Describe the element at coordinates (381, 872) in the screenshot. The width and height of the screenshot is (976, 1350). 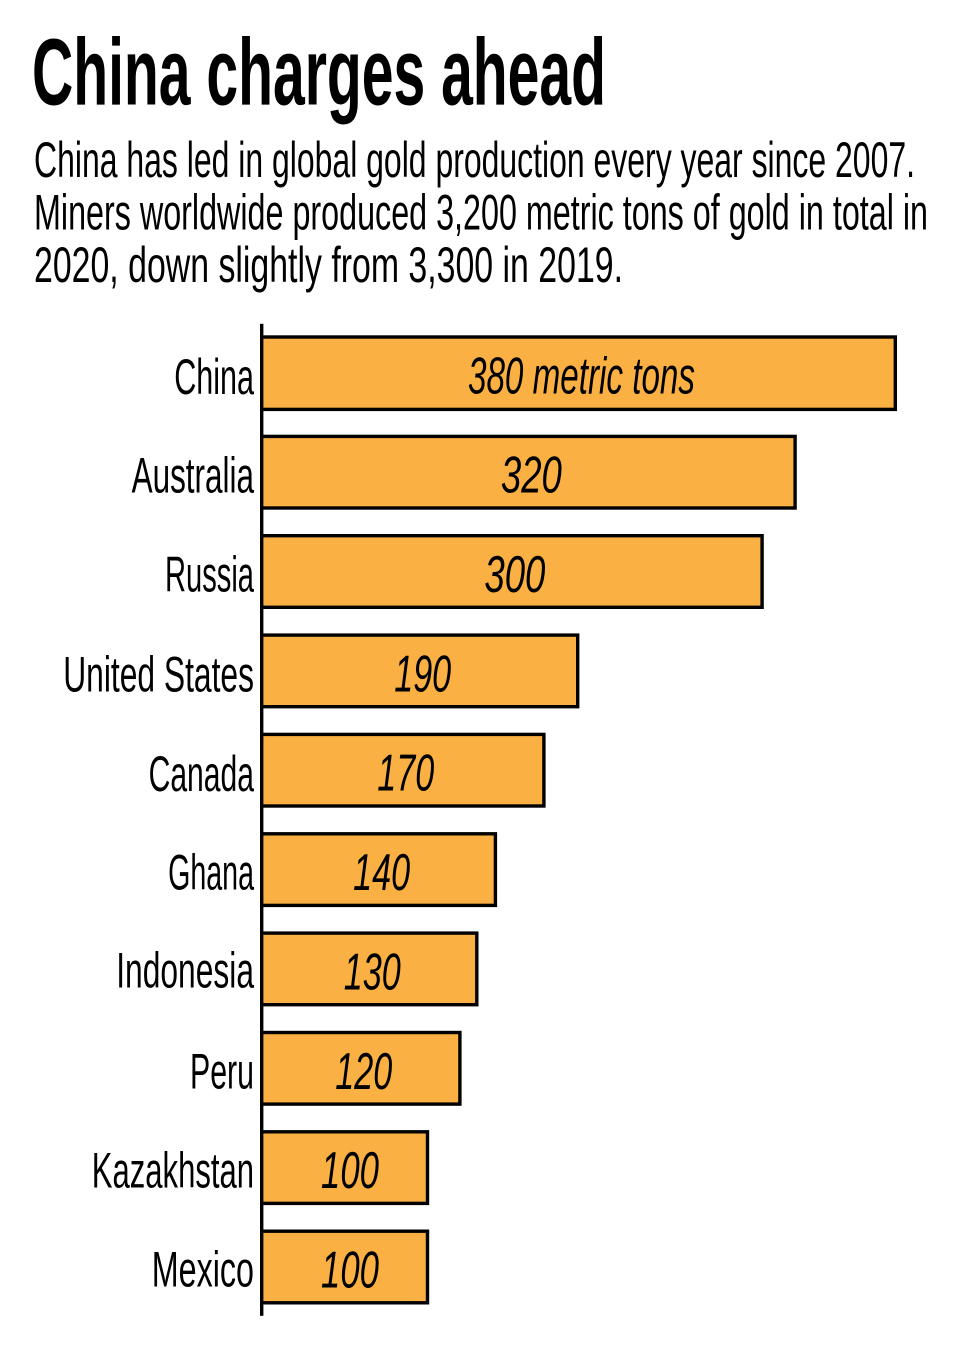
I see `svg-text: 140` at that location.